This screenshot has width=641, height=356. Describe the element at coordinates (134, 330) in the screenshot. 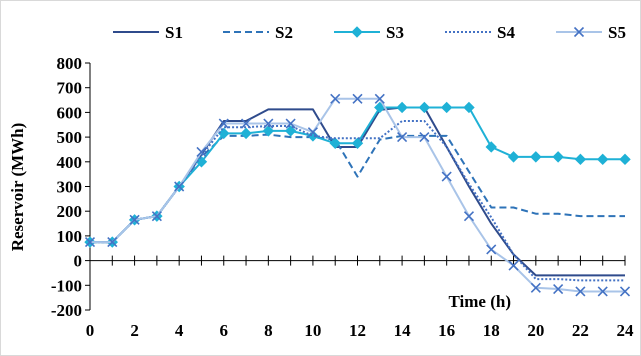

I see `x-tick-label: 2` at that location.